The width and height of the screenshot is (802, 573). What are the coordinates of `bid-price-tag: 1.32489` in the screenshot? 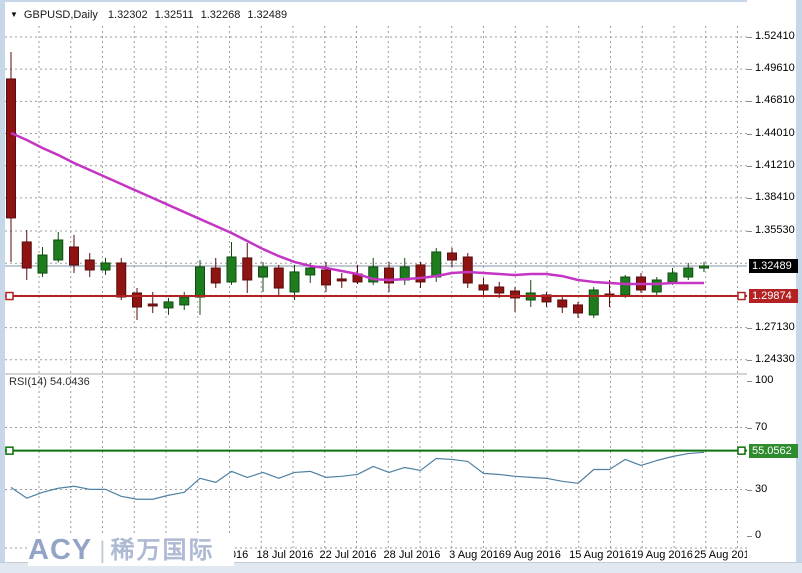 It's located at (773, 265).